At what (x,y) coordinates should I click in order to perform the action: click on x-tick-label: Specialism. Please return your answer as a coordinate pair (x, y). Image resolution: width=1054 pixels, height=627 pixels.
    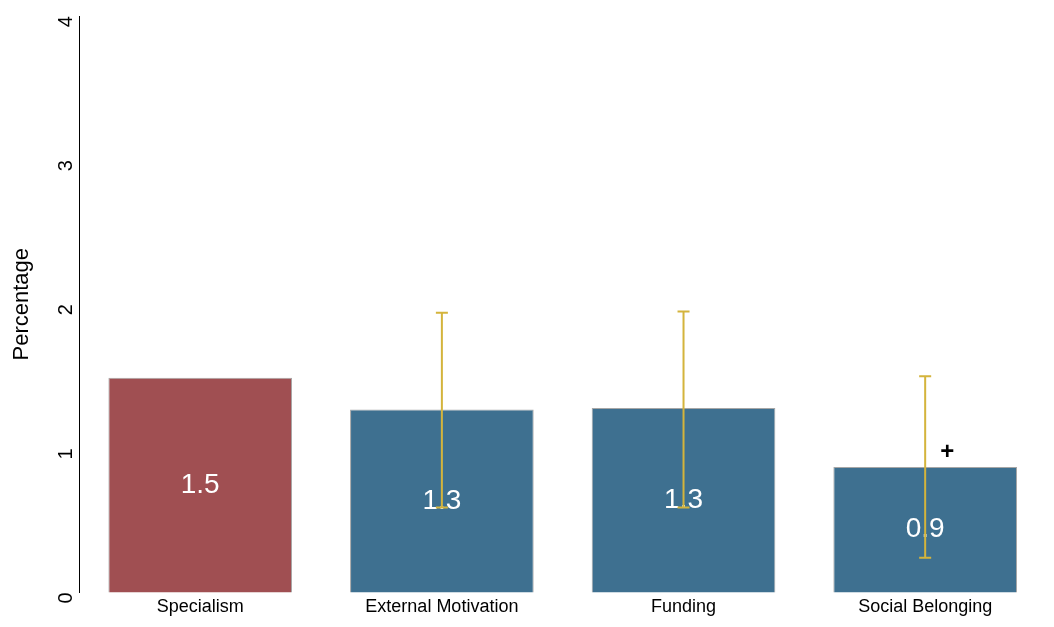
    Looking at the image, I should click on (200, 606).